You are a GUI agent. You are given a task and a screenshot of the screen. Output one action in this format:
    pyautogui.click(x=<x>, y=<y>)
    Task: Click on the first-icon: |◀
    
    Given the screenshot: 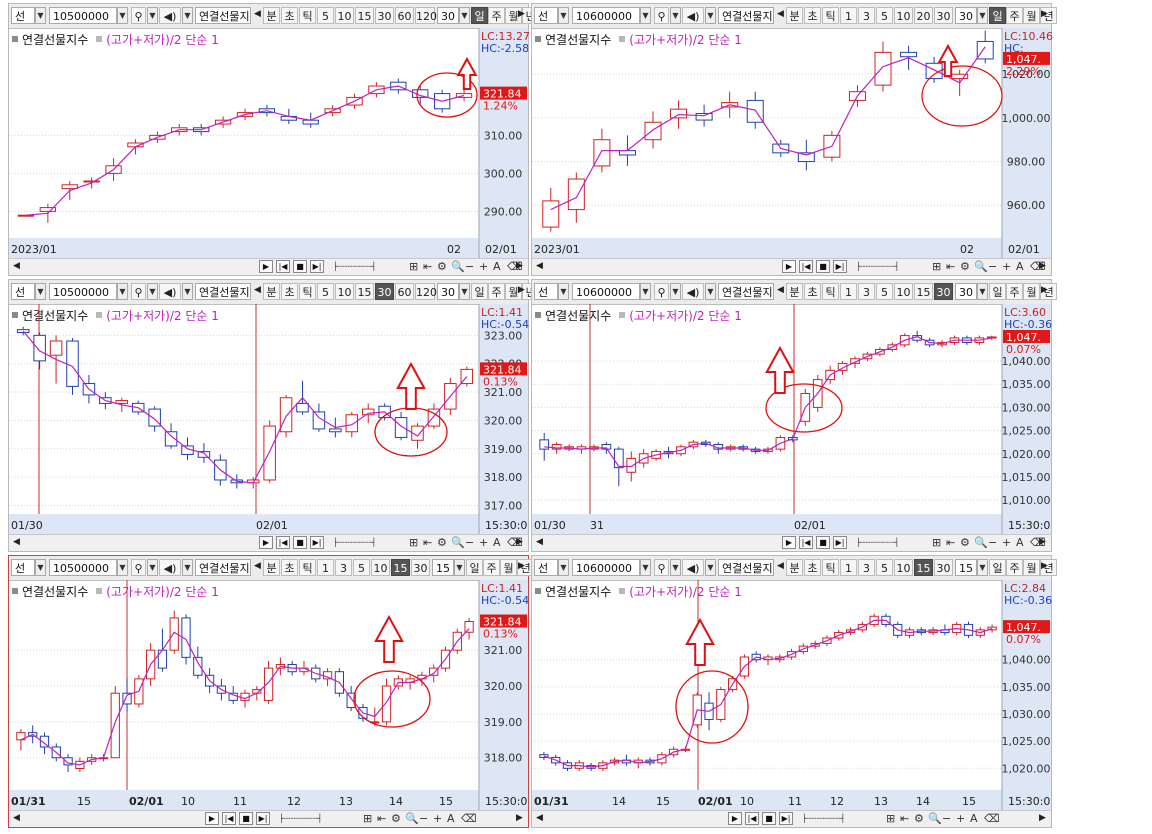 What is the action you would take?
    pyautogui.click(x=752, y=818)
    